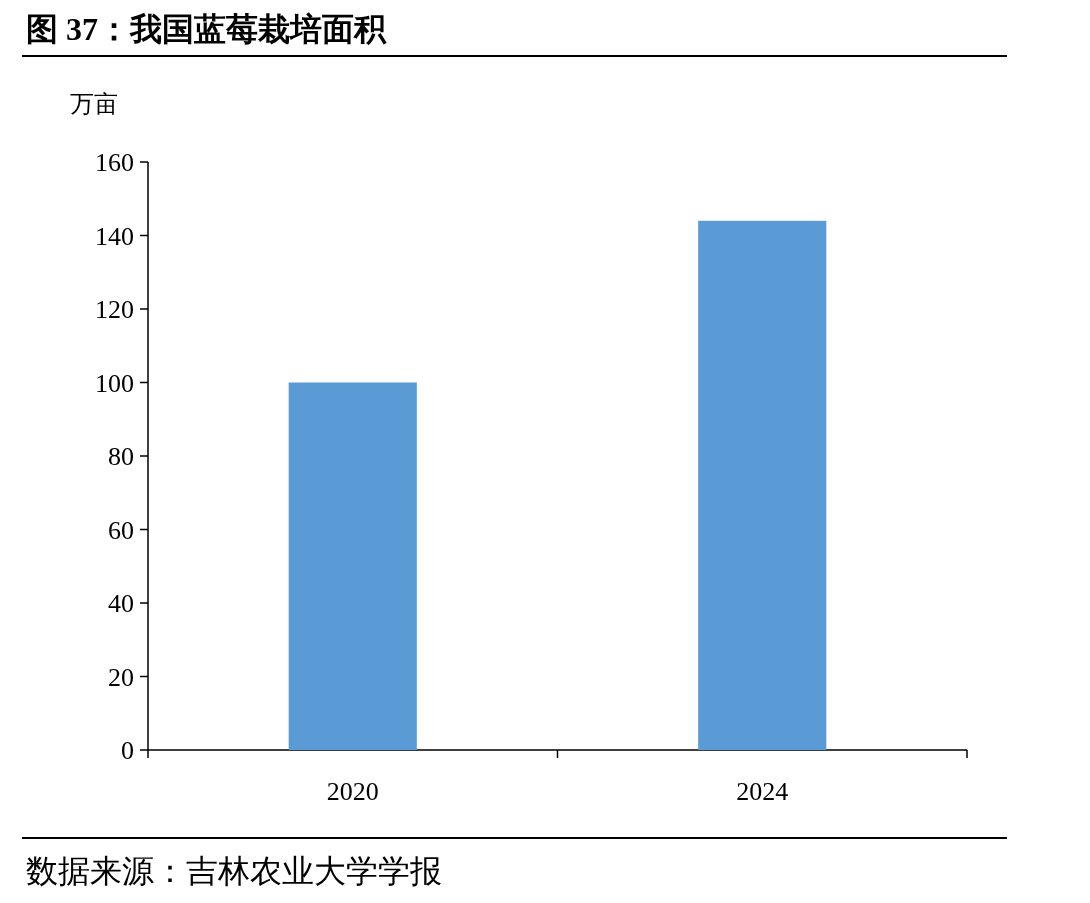 The height and width of the screenshot is (903, 1090). I want to click on source-note: 数据来源：吉林农业大学学报, so click(234, 871).